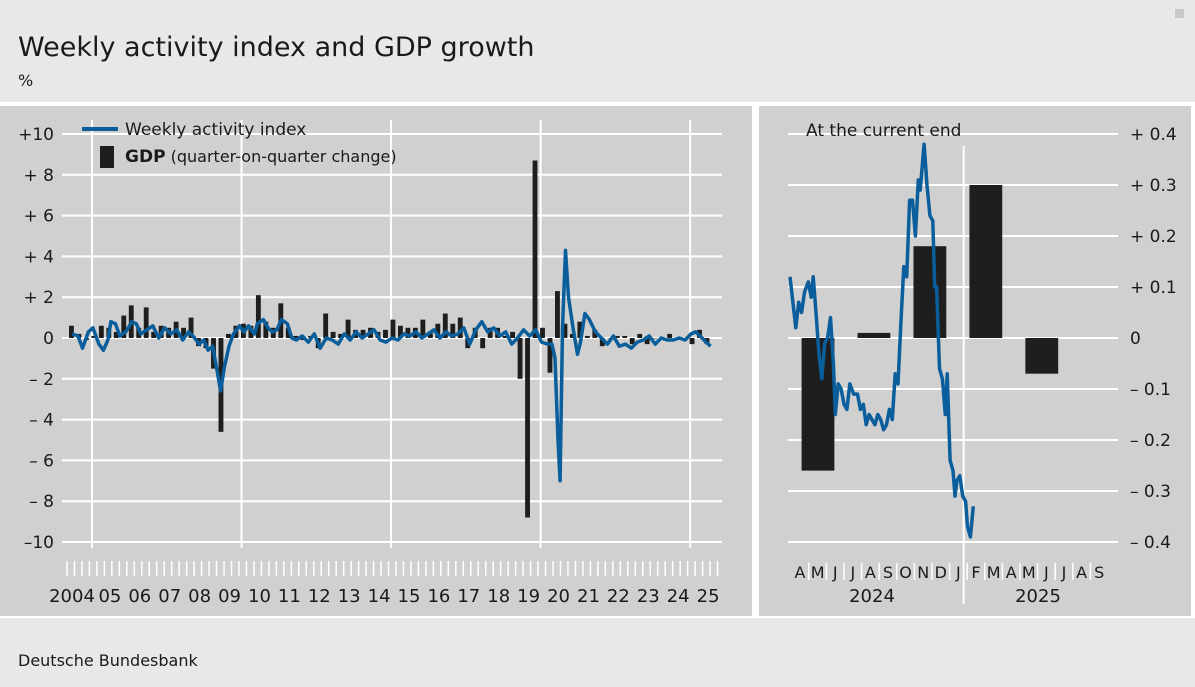 This screenshot has height=687, width=1195. I want to click on x-year-label: 15, so click(409, 596).